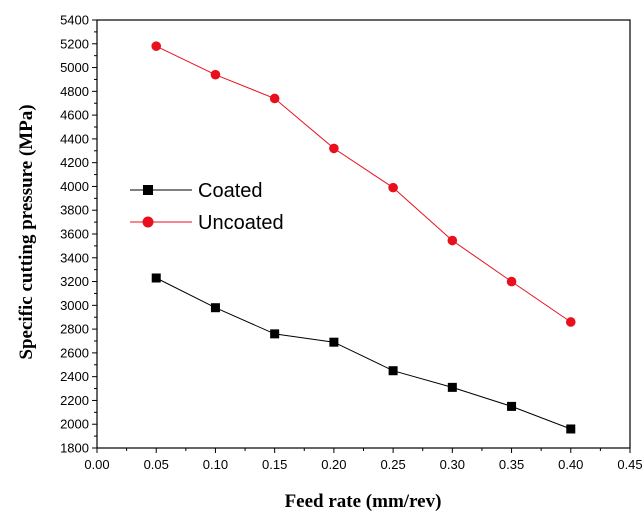  Describe the element at coordinates (148, 222) in the screenshot. I see `legend-marker-uncoated` at that location.